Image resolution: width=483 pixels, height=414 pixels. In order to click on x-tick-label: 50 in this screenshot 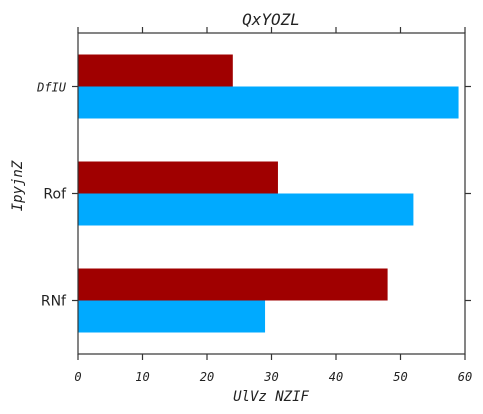, I will do `click(400, 377)`.